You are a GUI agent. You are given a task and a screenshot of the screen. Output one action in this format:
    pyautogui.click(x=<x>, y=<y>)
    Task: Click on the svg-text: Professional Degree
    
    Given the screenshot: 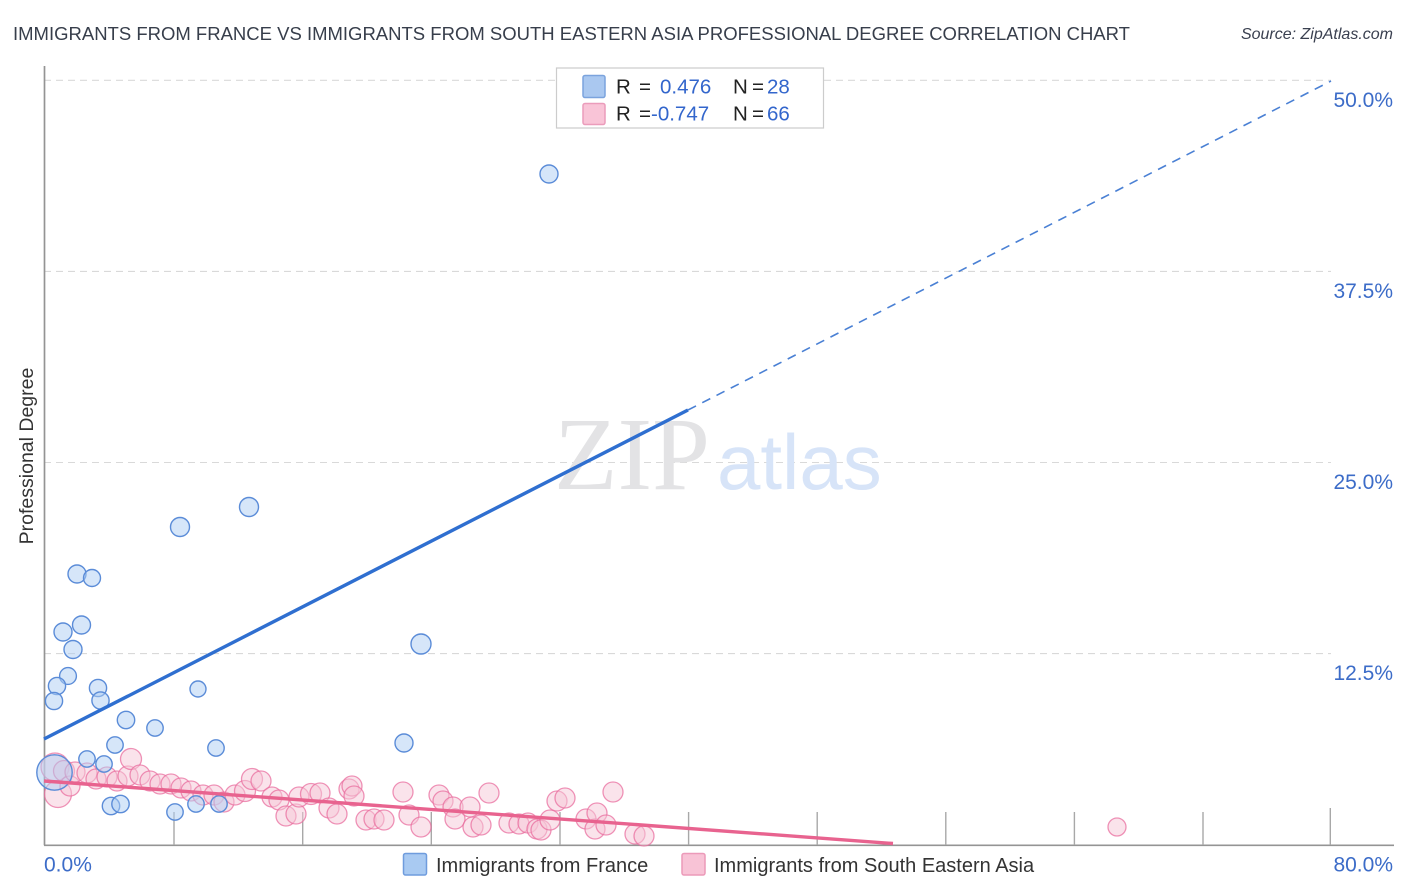 What is the action you would take?
    pyautogui.click(x=27, y=456)
    